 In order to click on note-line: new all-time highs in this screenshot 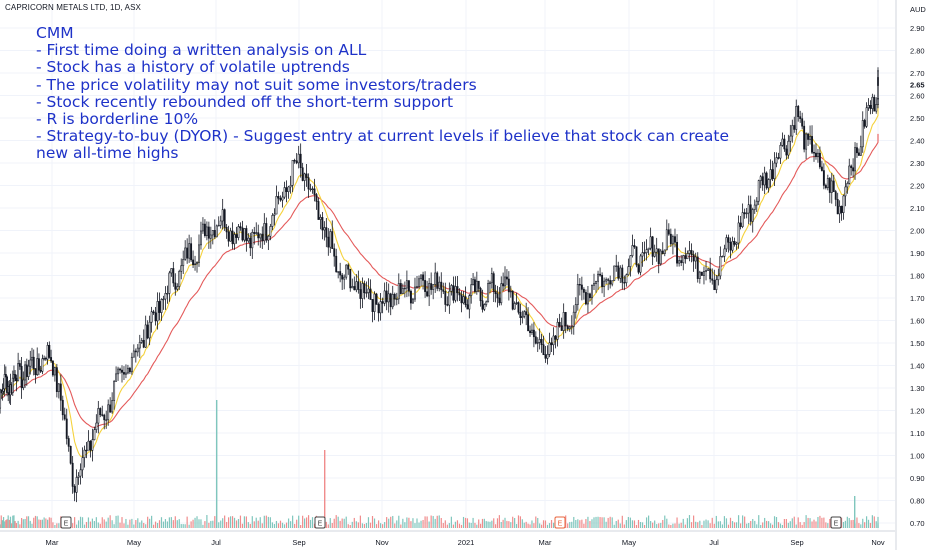, I will do `click(107, 153)`.